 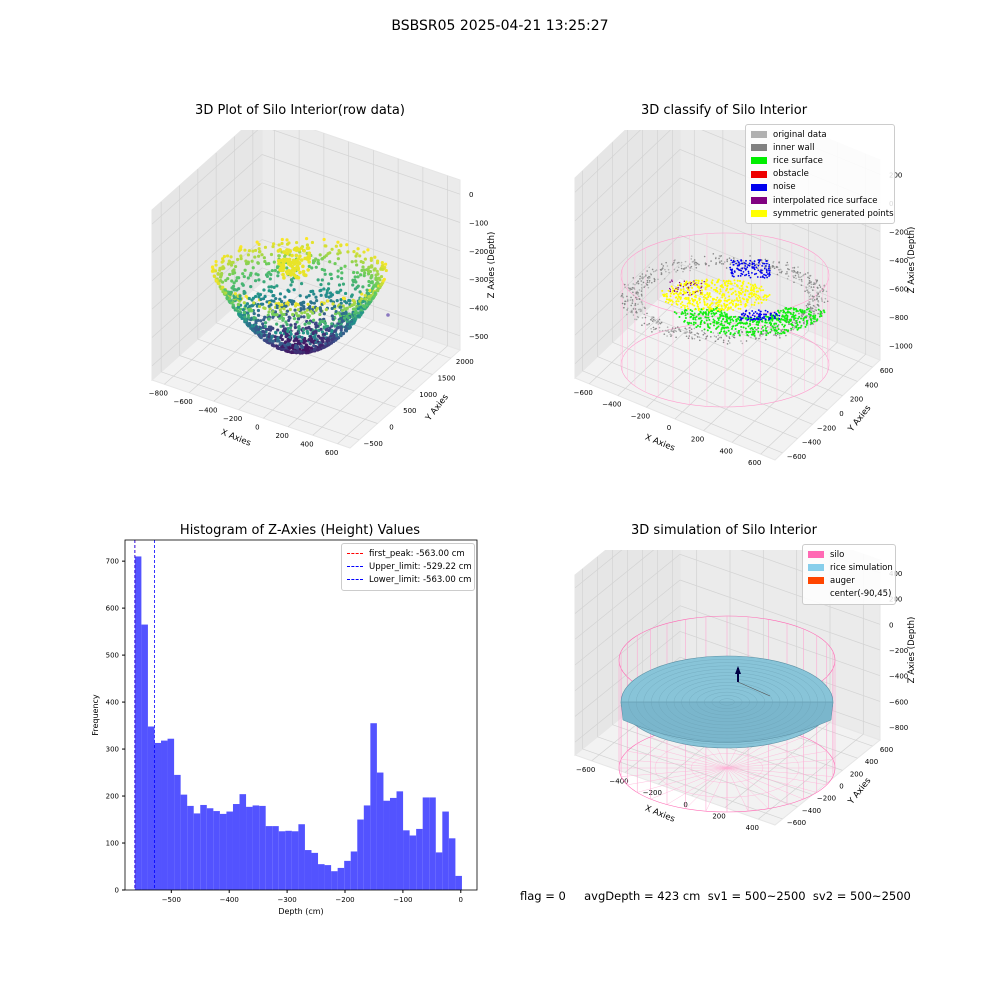 What do you see at coordinates (354, 870) in the screenshot?
I see `histogram-bar` at bounding box center [354, 870].